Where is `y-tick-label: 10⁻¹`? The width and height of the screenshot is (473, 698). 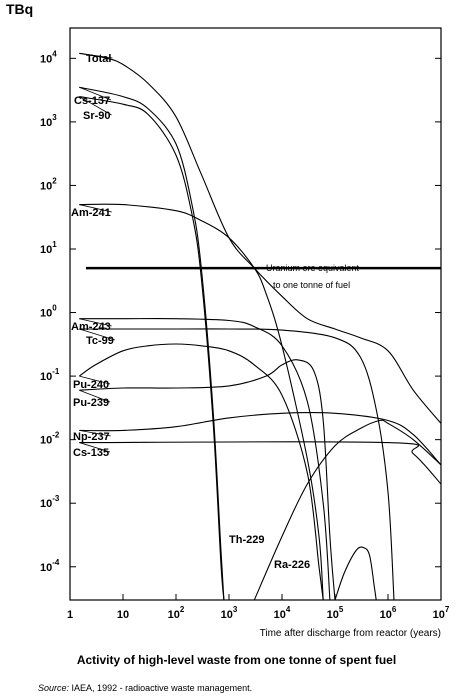
y-tick-label: 10⁻¹ is located at coordinates (50, 375).